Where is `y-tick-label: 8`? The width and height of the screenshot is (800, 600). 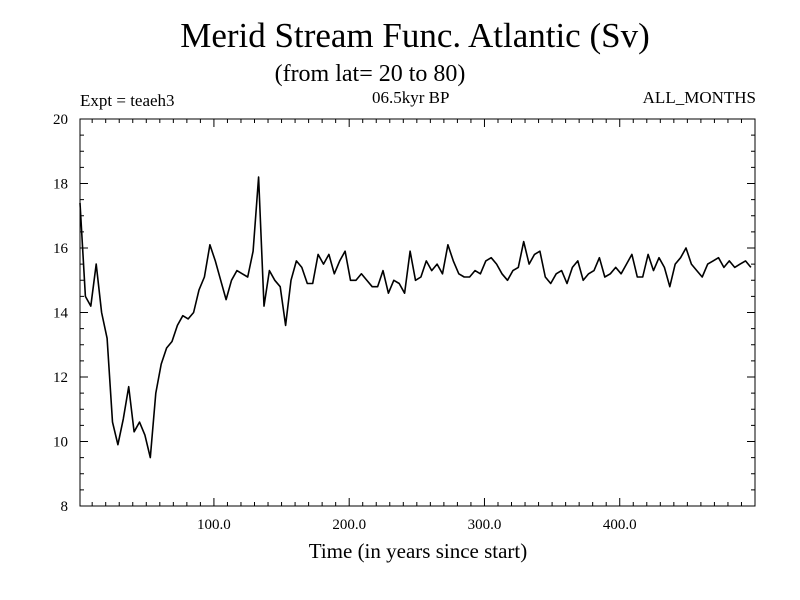 y-tick-label: 8 is located at coordinates (65, 507).